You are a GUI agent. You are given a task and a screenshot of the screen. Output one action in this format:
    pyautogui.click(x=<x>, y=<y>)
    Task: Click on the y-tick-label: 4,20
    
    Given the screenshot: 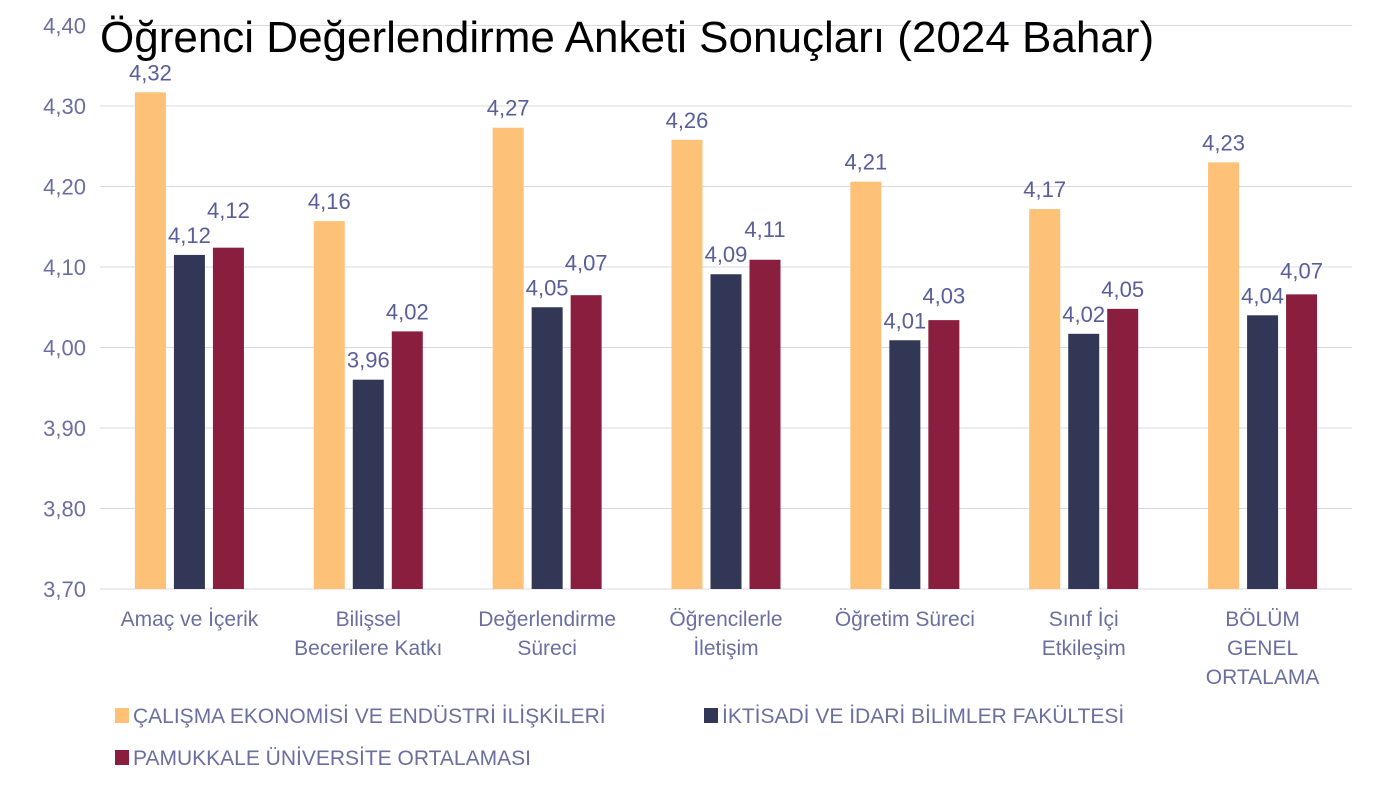 What is the action you would take?
    pyautogui.click(x=64, y=187)
    